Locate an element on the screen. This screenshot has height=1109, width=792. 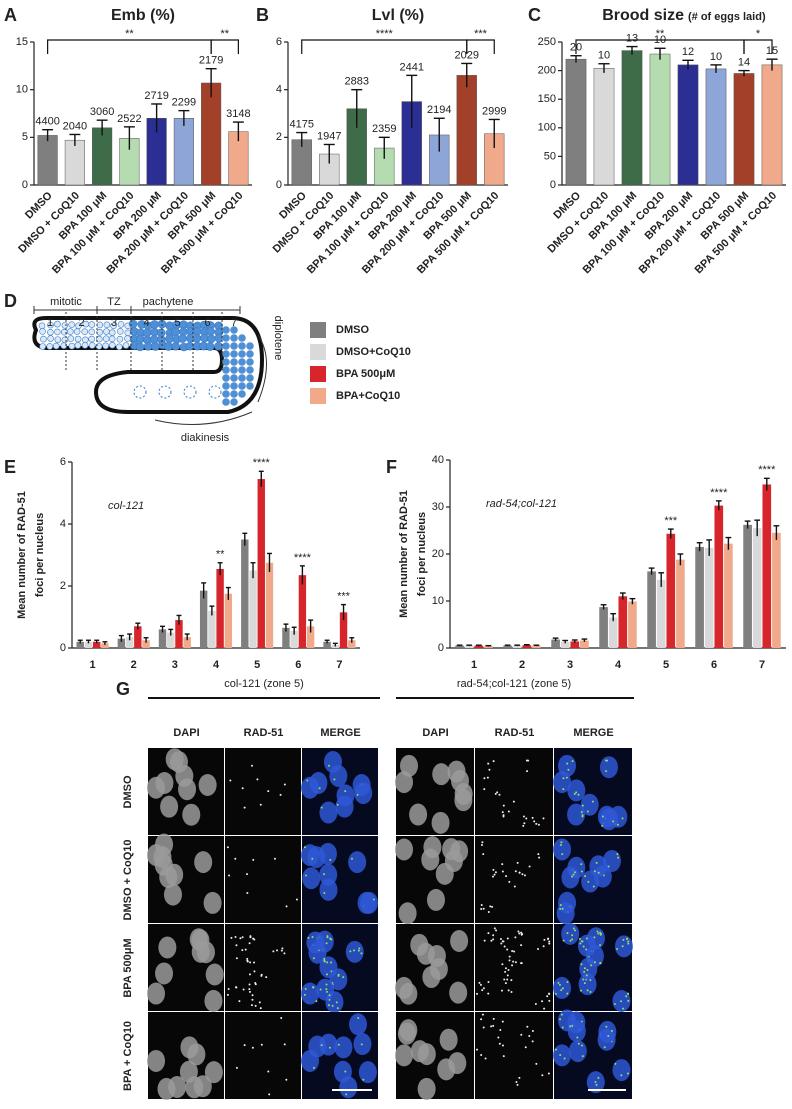
significance-label: *** is located at coordinates (481, 34).